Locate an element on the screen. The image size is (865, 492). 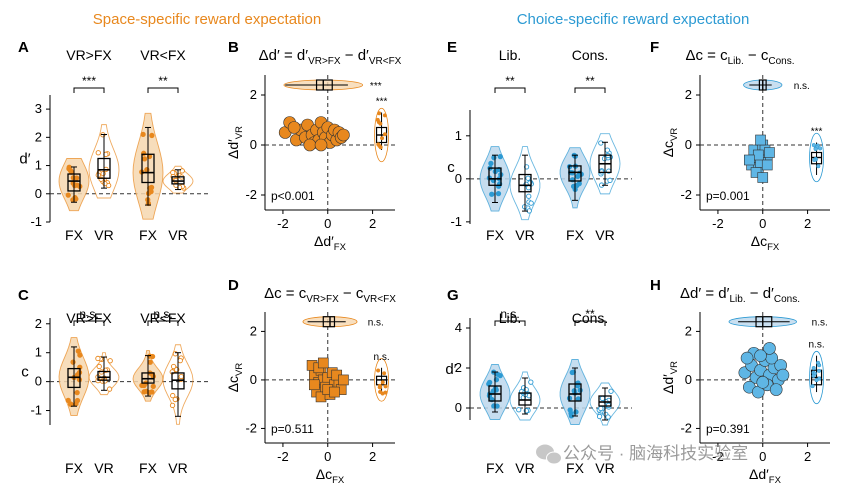
y-axis-label: c is located at coordinates (25, 372).